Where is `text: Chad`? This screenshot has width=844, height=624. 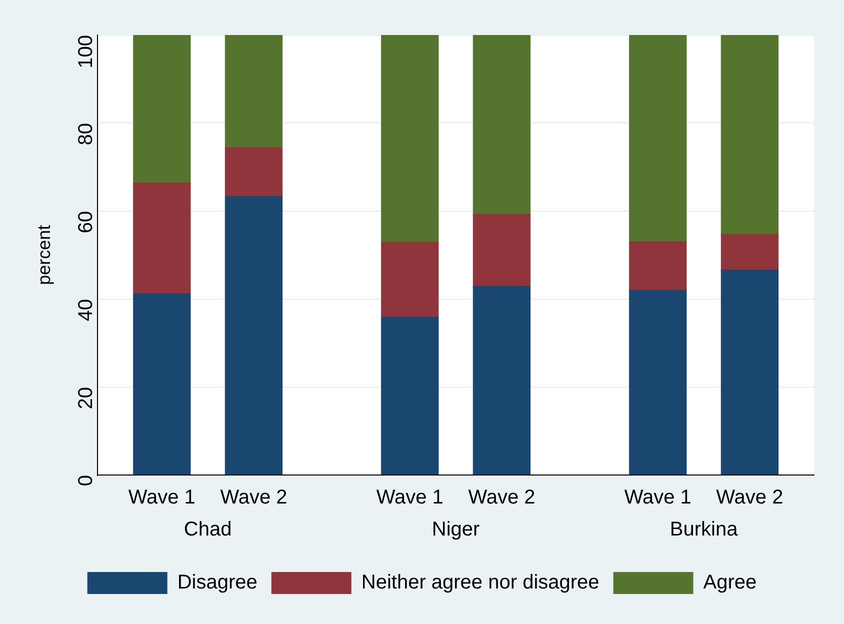
text: Chad is located at coordinates (208, 529).